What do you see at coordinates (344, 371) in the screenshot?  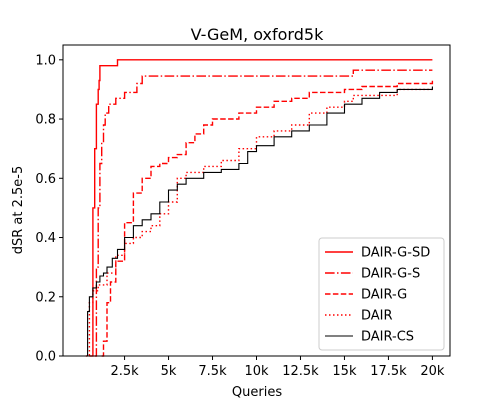 I see `x-tick-label: 15k` at bounding box center [344, 371].